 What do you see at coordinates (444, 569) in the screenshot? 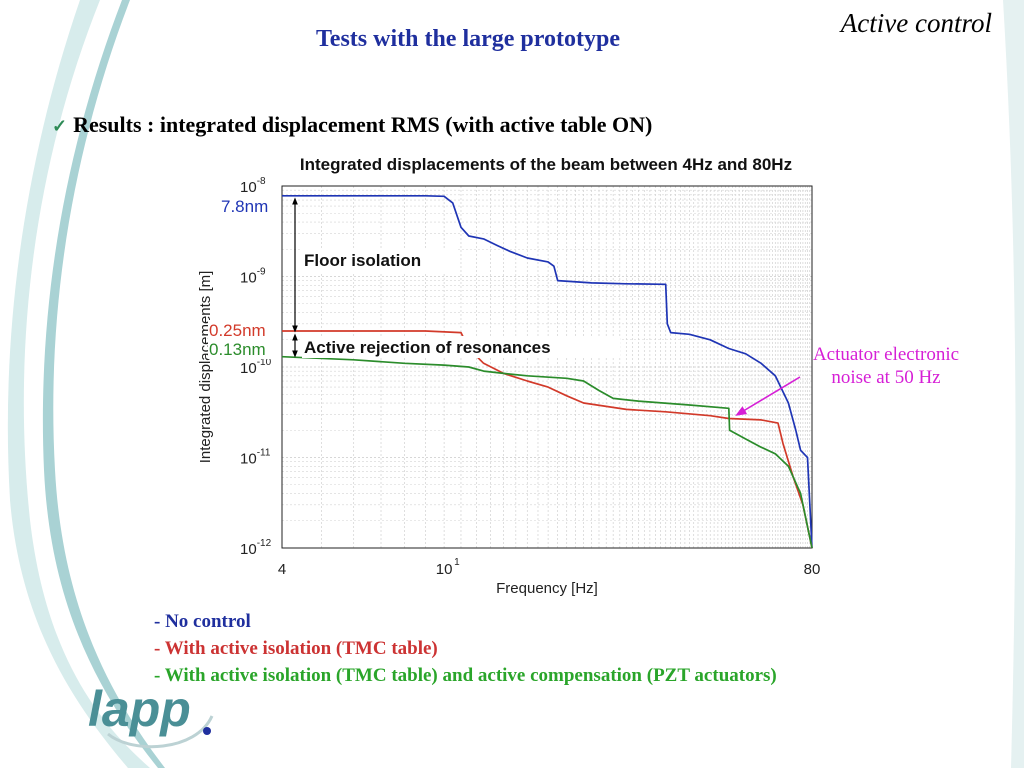
I see `x-tick-label: 10` at bounding box center [444, 569].